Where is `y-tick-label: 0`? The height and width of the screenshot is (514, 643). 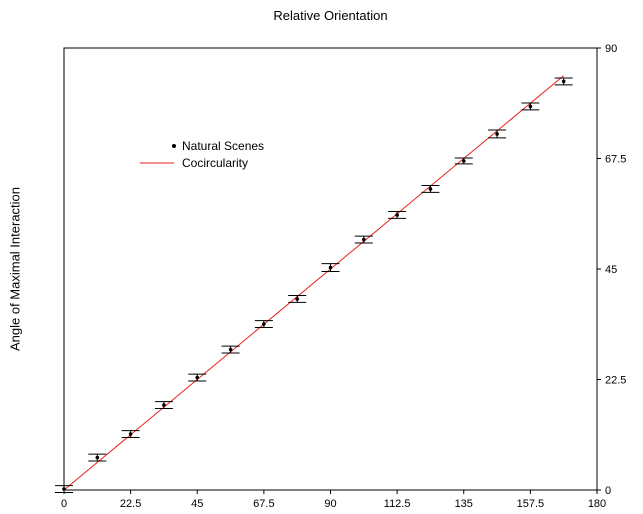
y-tick-label: 0 is located at coordinates (608, 491).